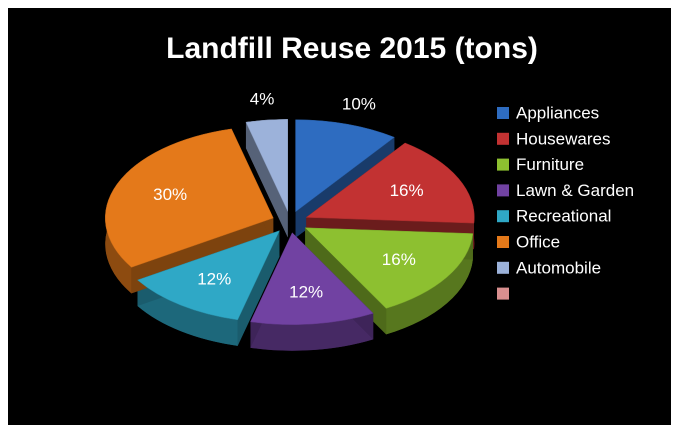  What do you see at coordinates (563, 138) in the screenshot?
I see `legend-label: Housewares` at bounding box center [563, 138].